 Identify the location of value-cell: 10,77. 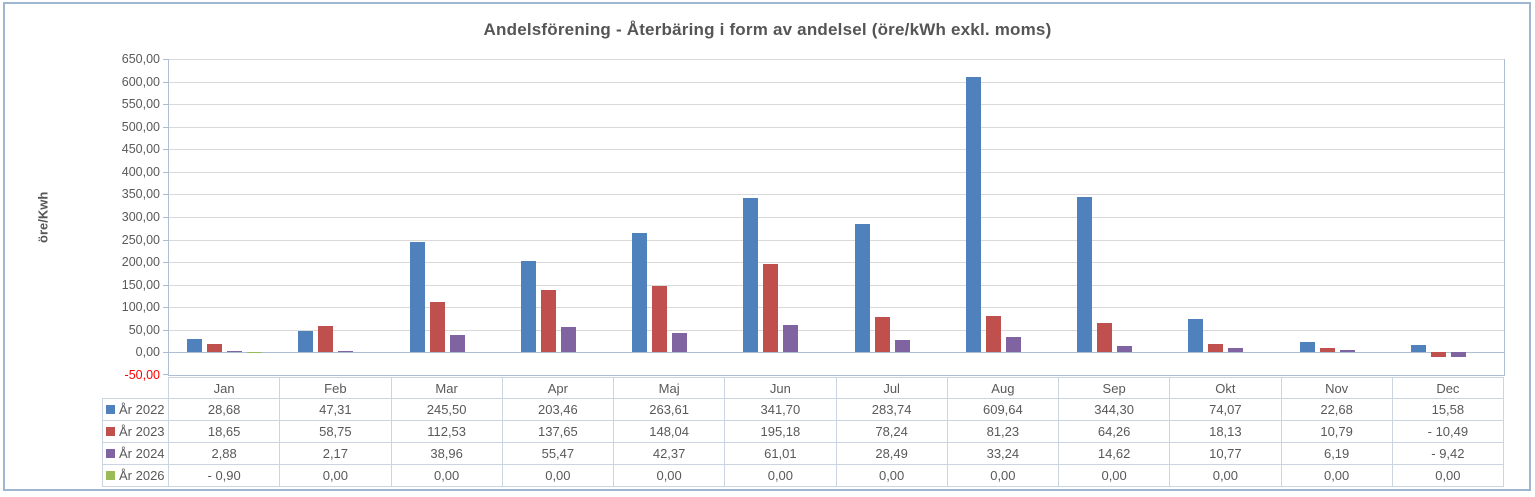
(1225, 453).